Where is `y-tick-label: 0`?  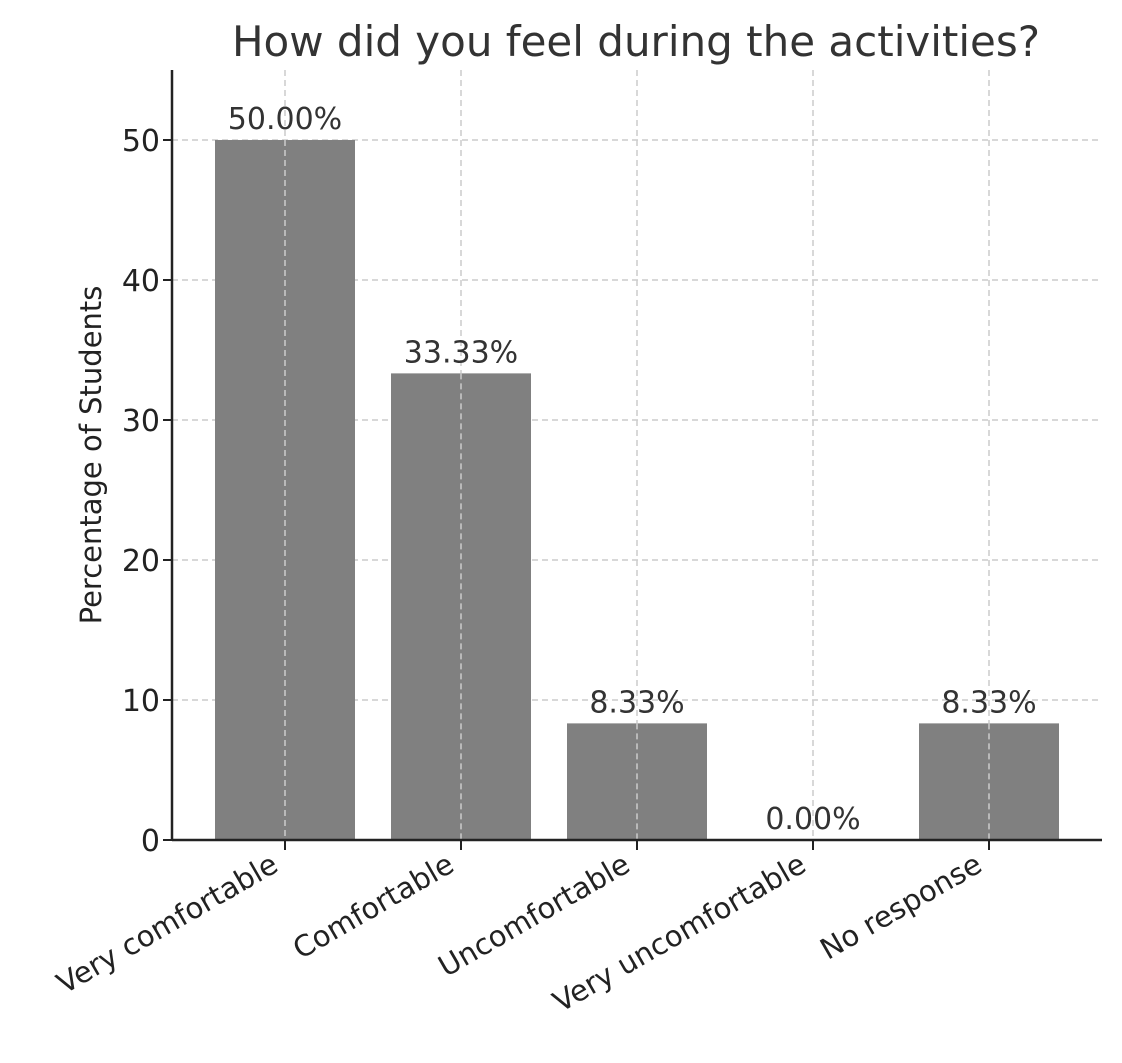
y-tick-label: 0 is located at coordinates (150, 841).